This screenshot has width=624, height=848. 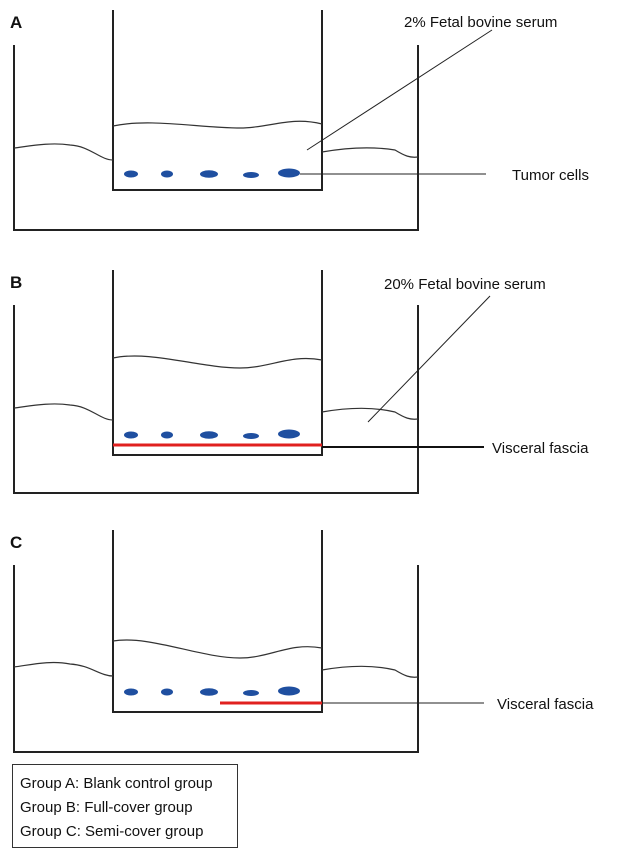 What do you see at coordinates (111, 831) in the screenshot?
I see `legend-entry: Group C: Semi-cover group` at bounding box center [111, 831].